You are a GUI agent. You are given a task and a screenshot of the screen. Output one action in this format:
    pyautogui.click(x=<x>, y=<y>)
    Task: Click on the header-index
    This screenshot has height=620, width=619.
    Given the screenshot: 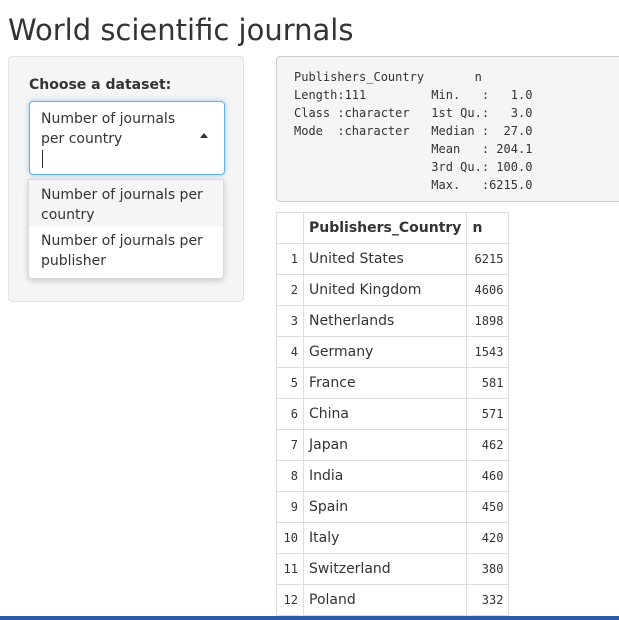 What is the action you would take?
    pyautogui.click(x=290, y=228)
    